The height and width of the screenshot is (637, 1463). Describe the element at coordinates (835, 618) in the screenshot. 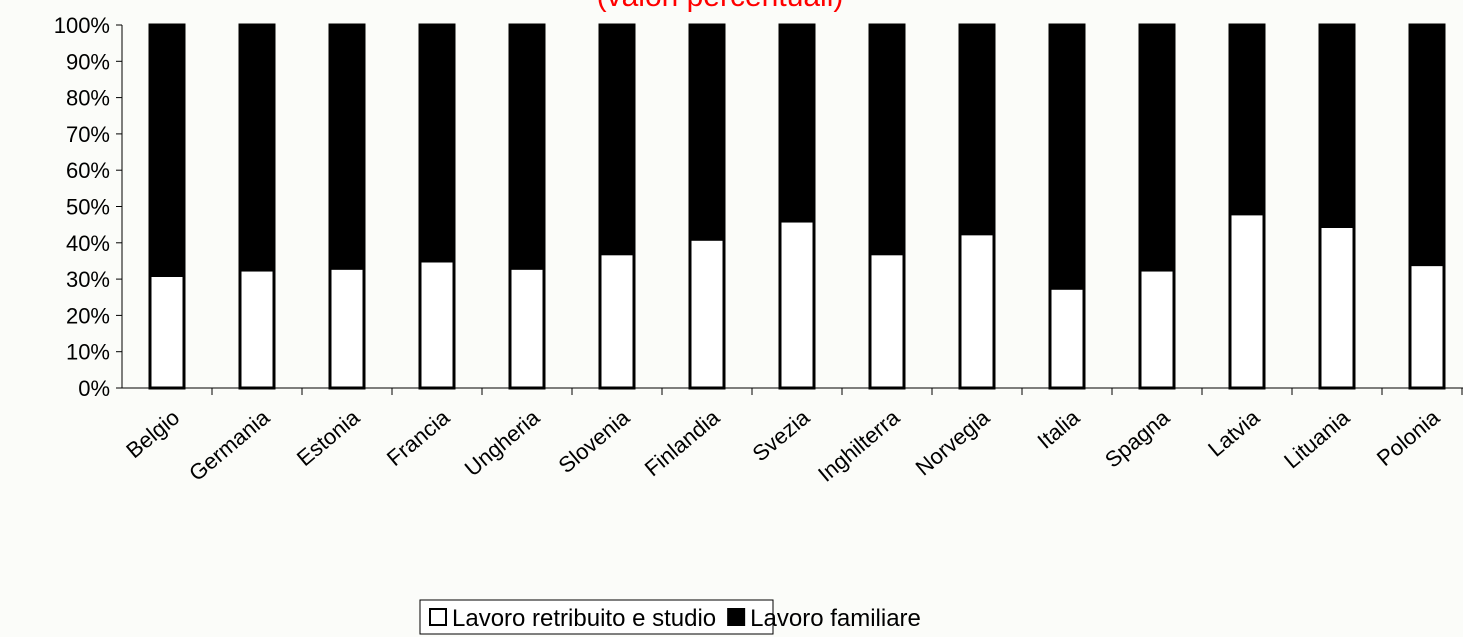

I see `legend-label: Lavoro familiare` at that location.